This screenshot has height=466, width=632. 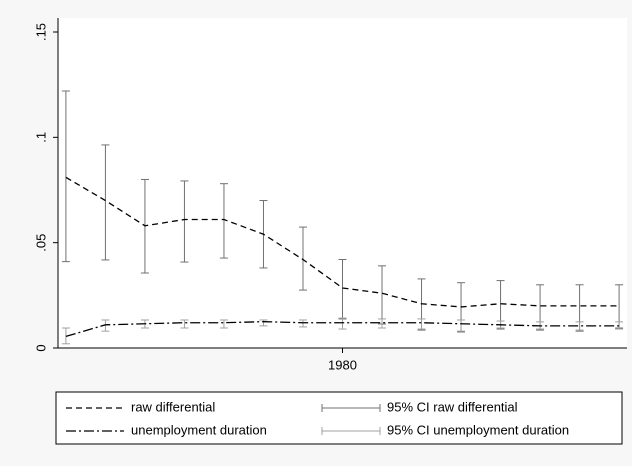 I want to click on legend-label: unemployment duration, so click(x=199, y=429).